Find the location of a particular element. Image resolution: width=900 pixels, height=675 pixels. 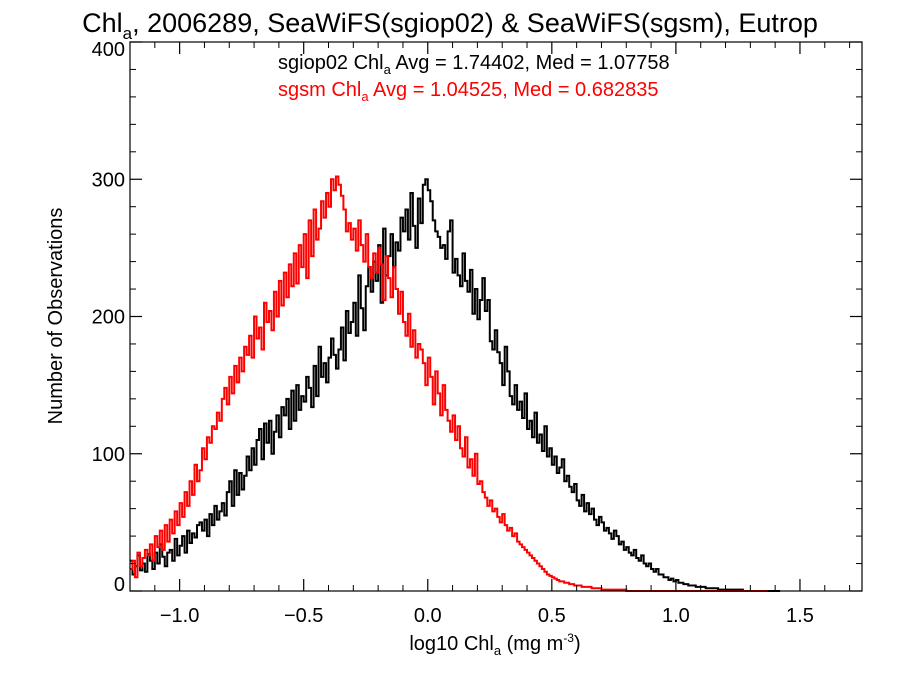

x-tick-label: −0.5 is located at coordinates (303, 616).